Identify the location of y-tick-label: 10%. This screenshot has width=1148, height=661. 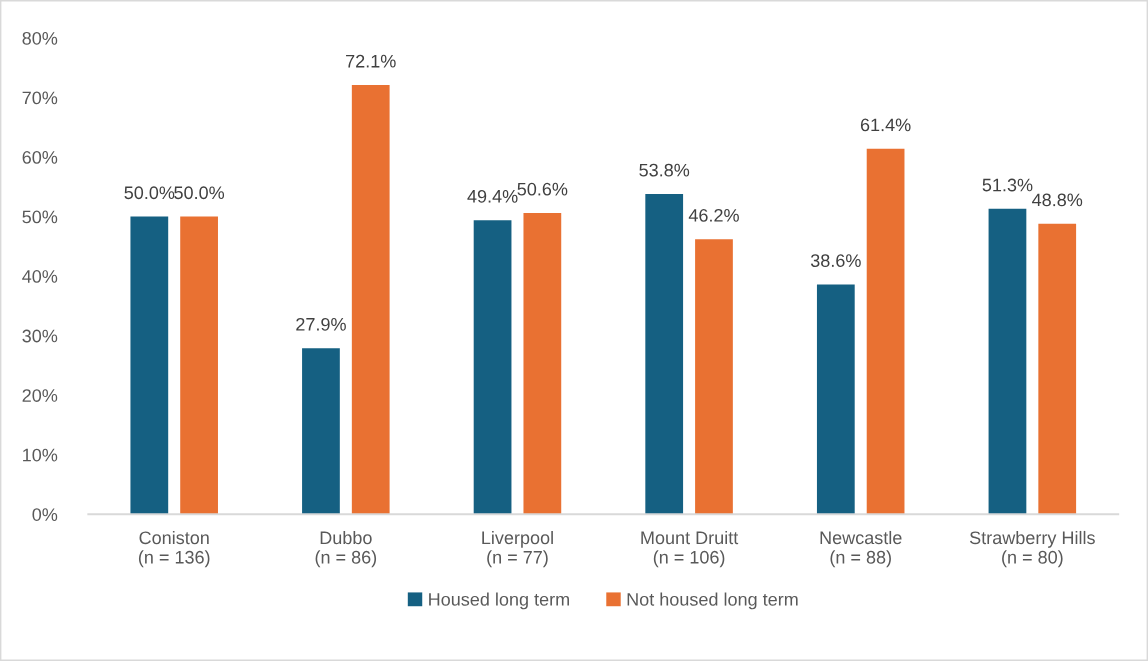
(40, 455).